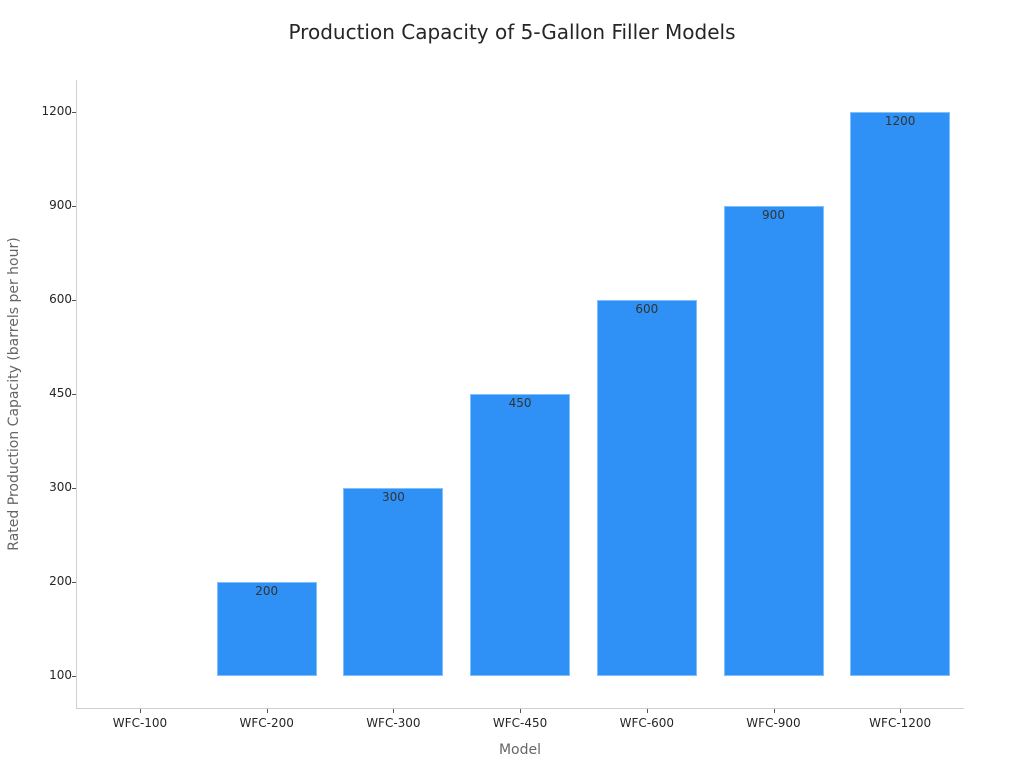 The image size is (1024, 768). Describe the element at coordinates (520, 403) in the screenshot. I see `bar-value-label: 450` at that location.